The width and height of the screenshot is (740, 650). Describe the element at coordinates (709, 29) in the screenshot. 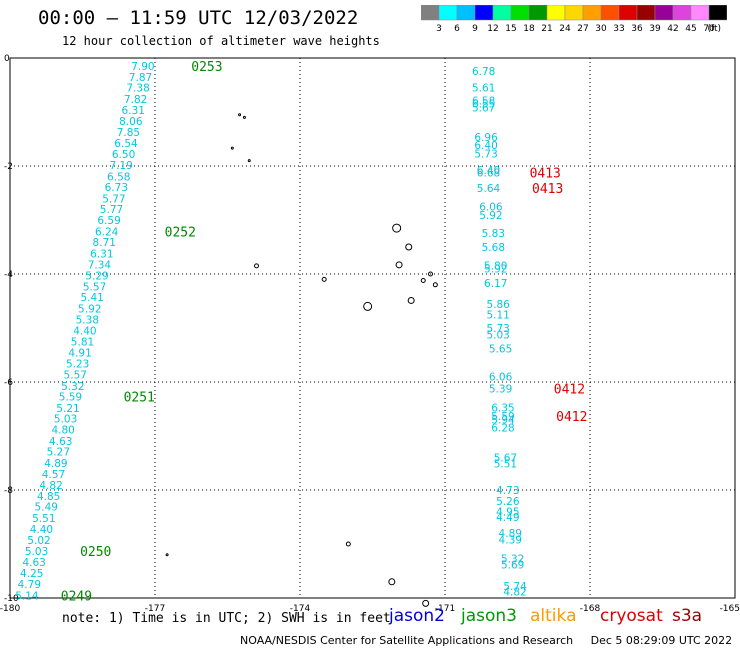

I see `colorbar-tick-label: 70` at that location.